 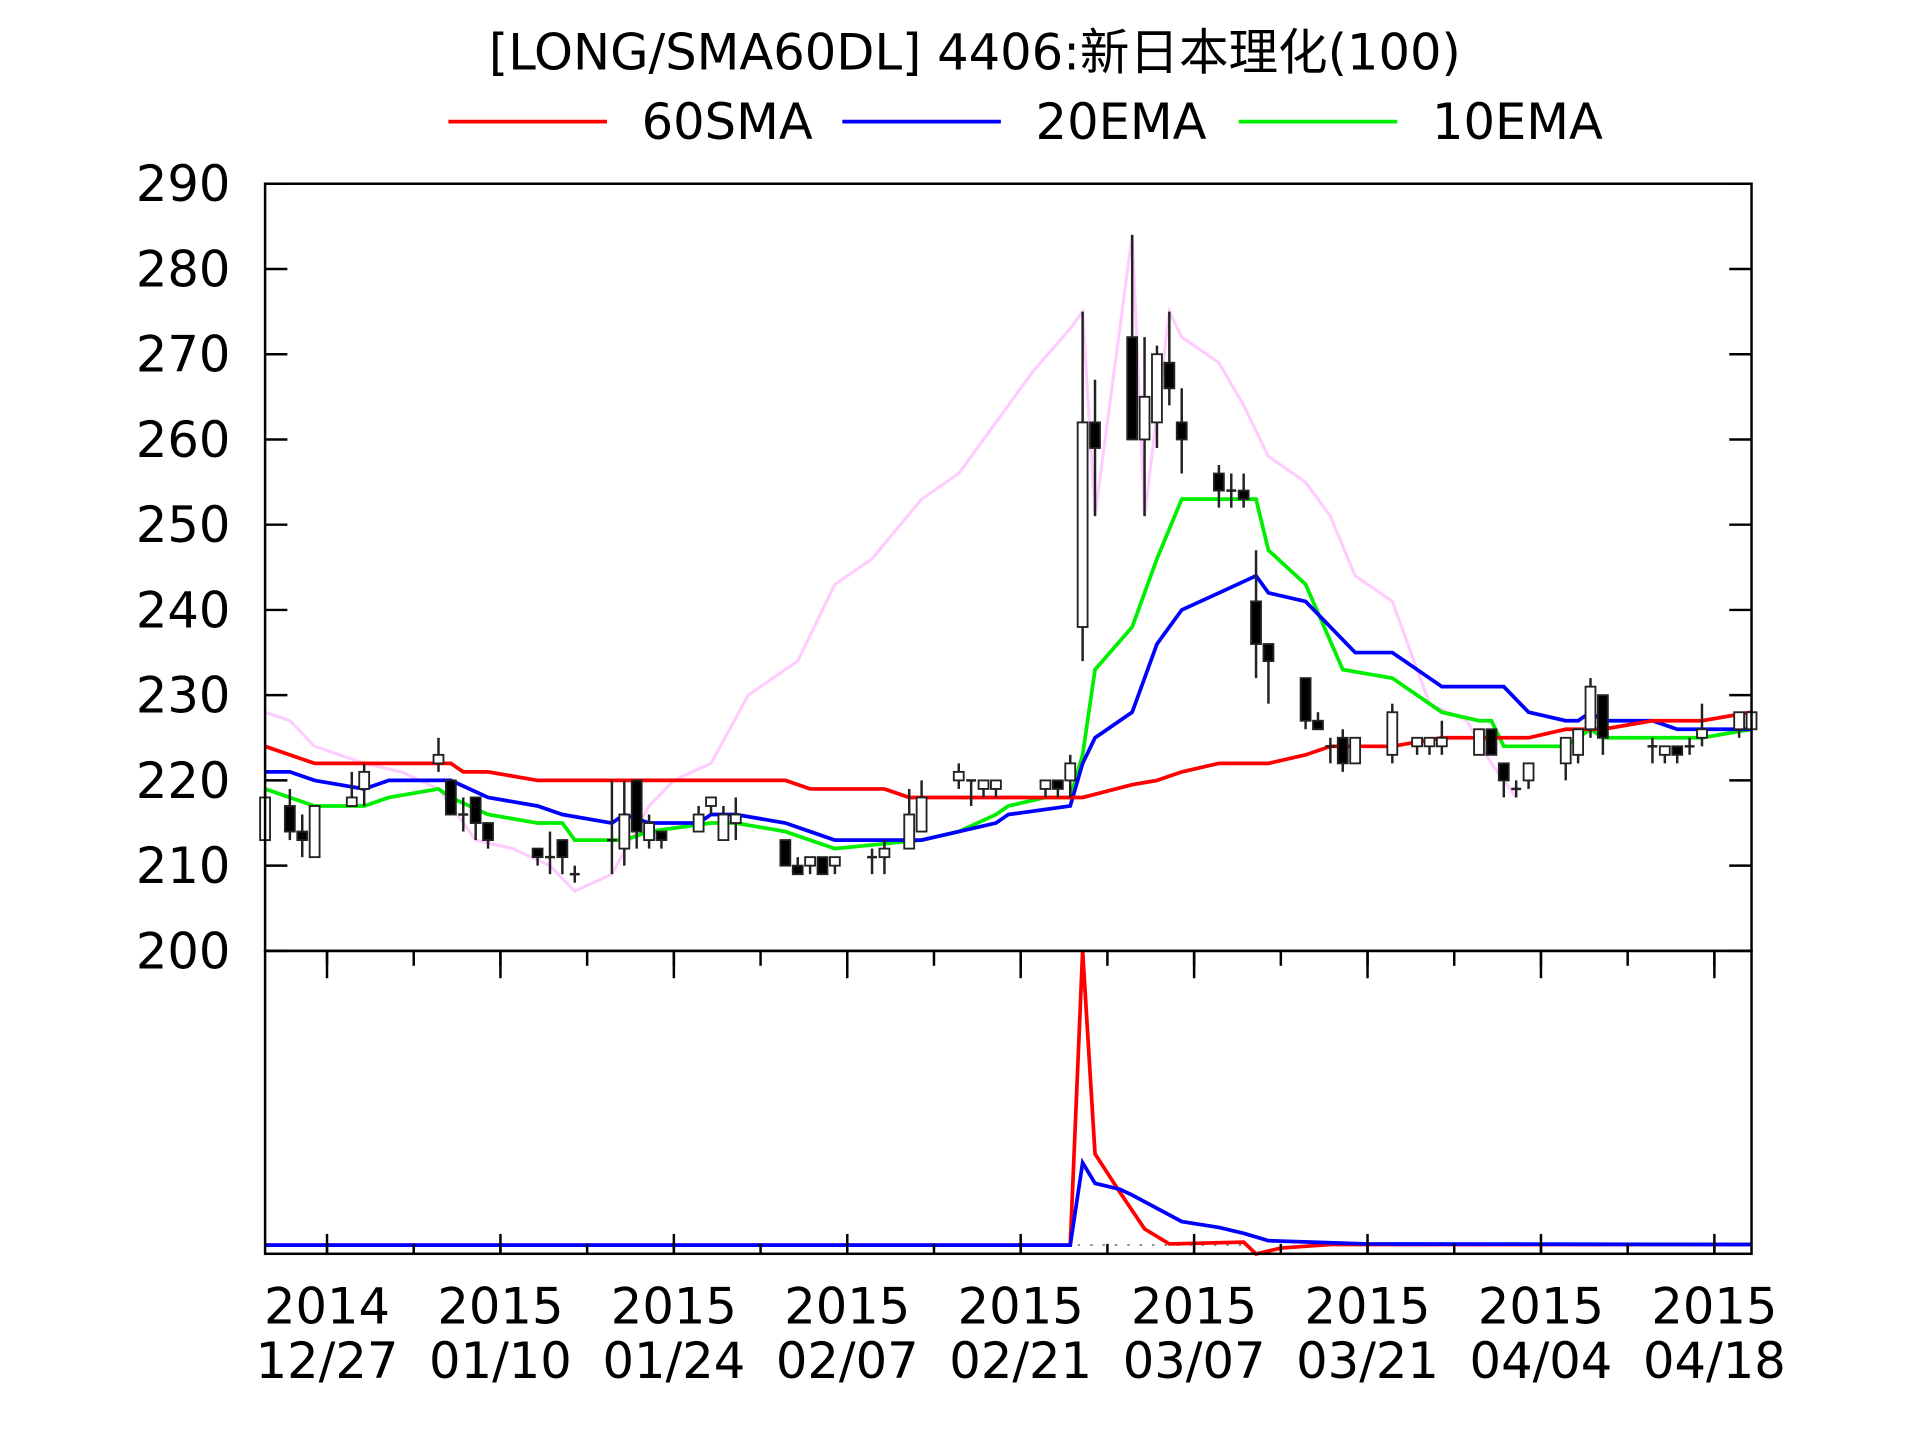 What do you see at coordinates (1194, 1361) in the screenshot?
I see `x-tick-label-date: 03/07` at bounding box center [1194, 1361].